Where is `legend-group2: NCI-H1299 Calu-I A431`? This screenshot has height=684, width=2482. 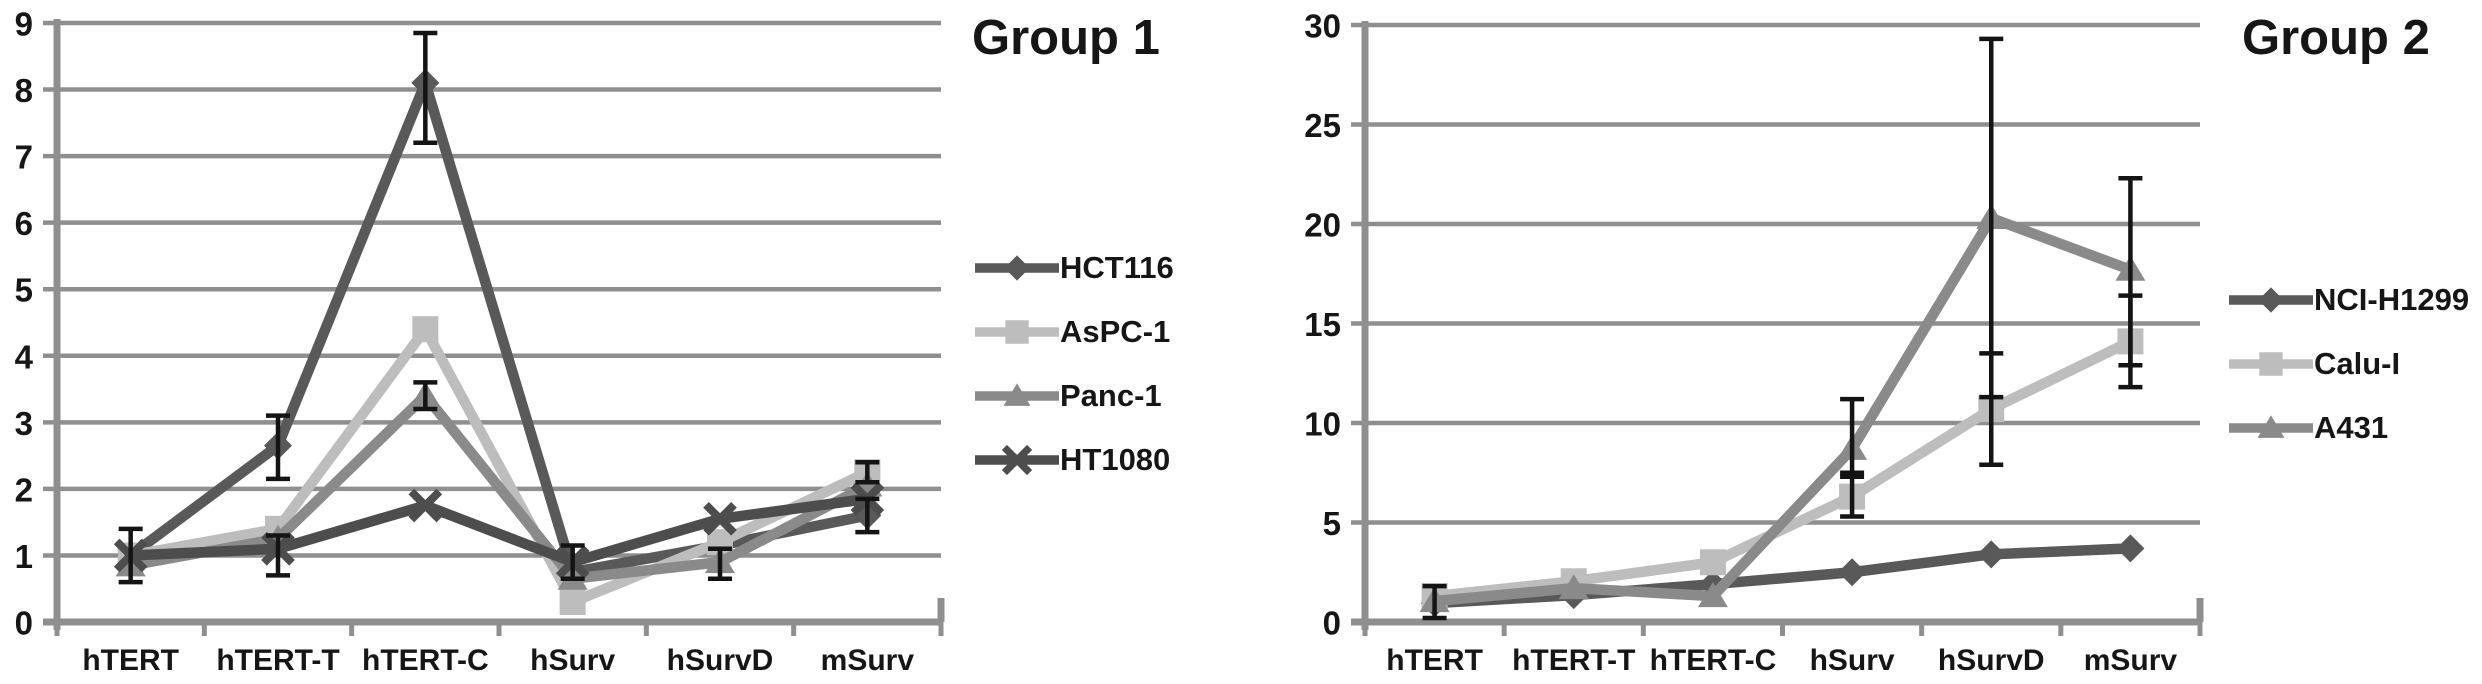 legend-group2: NCI-H1299 Calu-I A431 is located at coordinates (2348, 364).